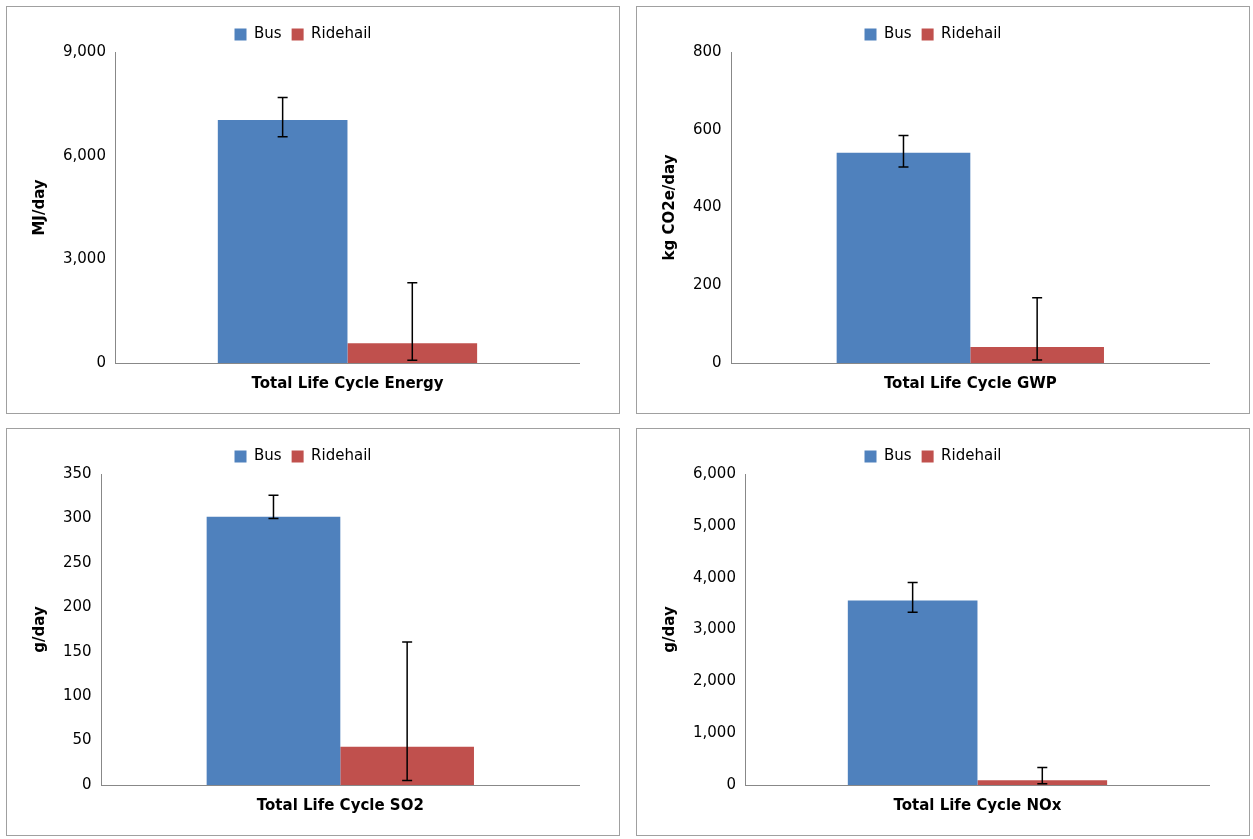 The image size is (1253, 839). I want to click on y-tick-label: 350, so click(77, 472).